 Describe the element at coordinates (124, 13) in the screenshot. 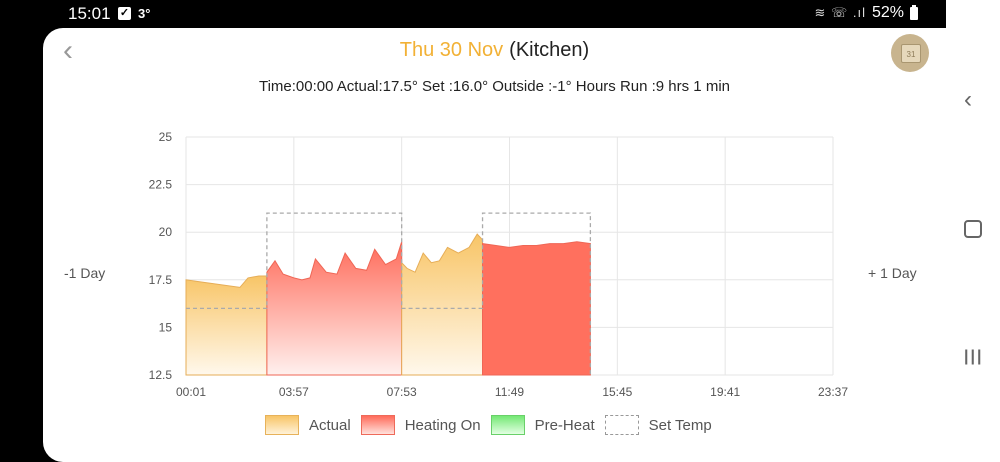

I see `notification-check-icon: ✓` at that location.